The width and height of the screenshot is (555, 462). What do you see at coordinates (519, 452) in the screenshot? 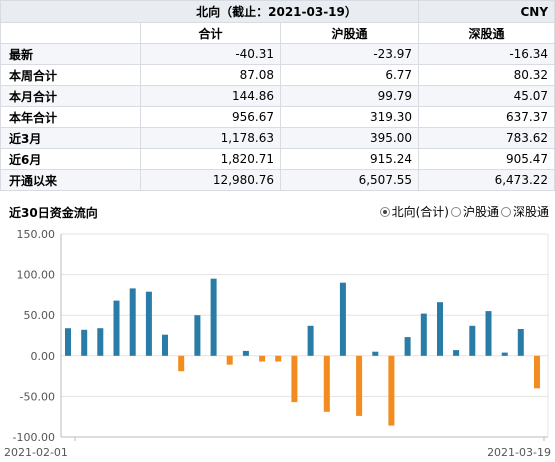
I see `x-end-label: 2021-03-19` at bounding box center [519, 452].